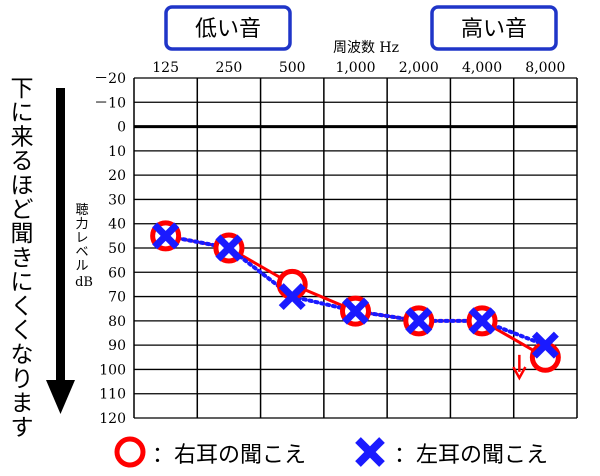 Image resolution: width=600 pixels, height=476 pixels. I want to click on low-pitch-label: 低い音, so click(228, 29).